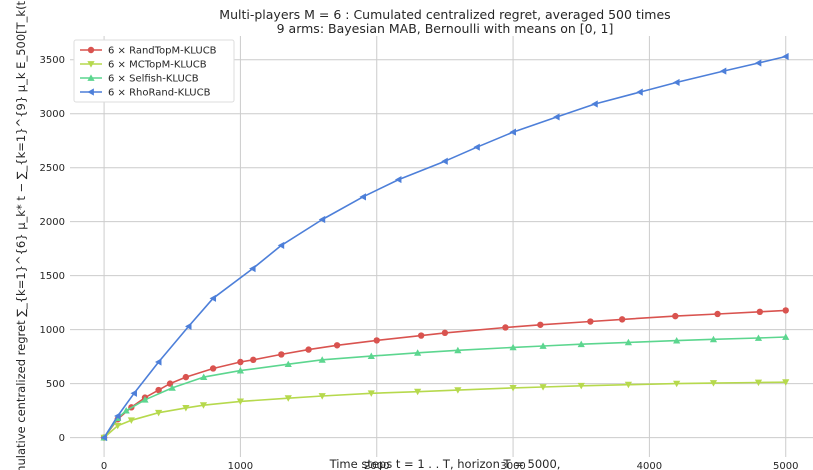 The height and width of the screenshot is (470, 813). I want to click on y-tick-label: 3000, so click(52, 114).